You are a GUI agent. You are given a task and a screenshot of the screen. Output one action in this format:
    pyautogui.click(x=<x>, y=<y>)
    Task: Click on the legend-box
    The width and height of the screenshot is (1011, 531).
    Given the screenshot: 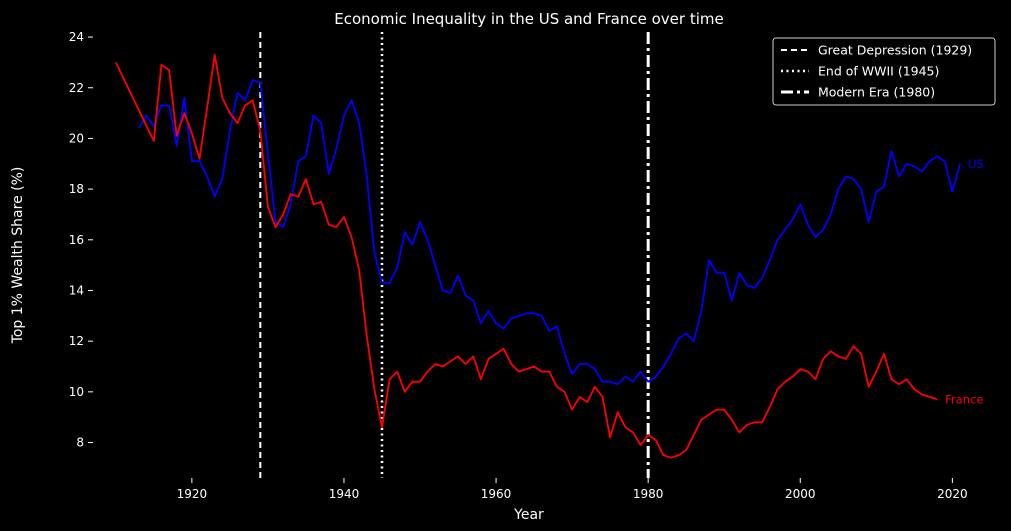 What is the action you would take?
    pyautogui.click(x=884, y=71)
    